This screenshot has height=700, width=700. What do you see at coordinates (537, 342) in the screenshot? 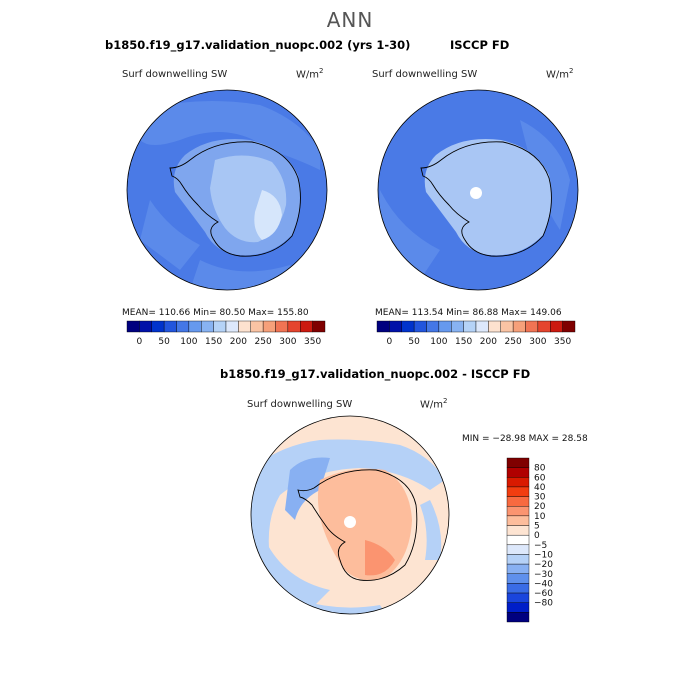
I see `panel2-colorbar-tick-label: 300` at bounding box center [537, 342].